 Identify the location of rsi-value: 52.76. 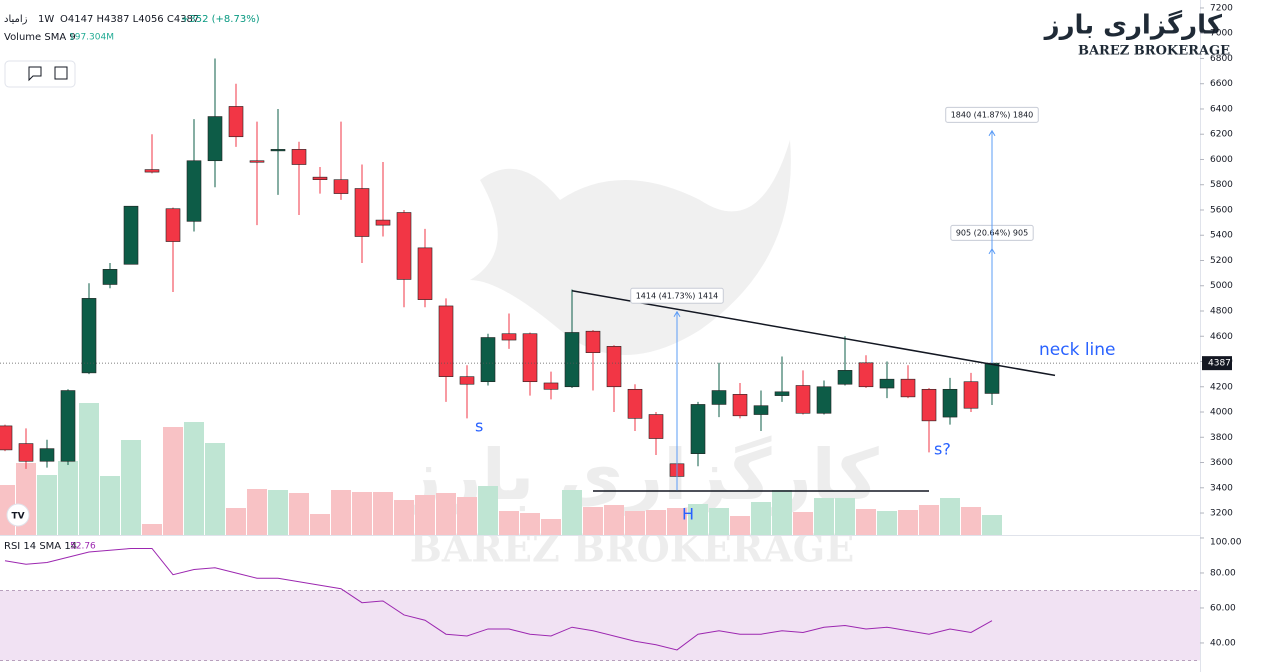
(83, 547).